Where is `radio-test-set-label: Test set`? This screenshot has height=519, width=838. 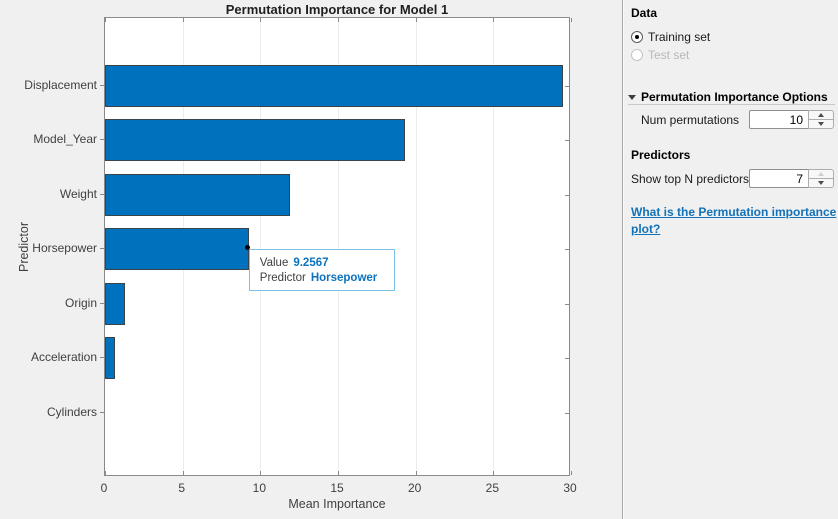 radio-test-set-label: Test set is located at coordinates (669, 55).